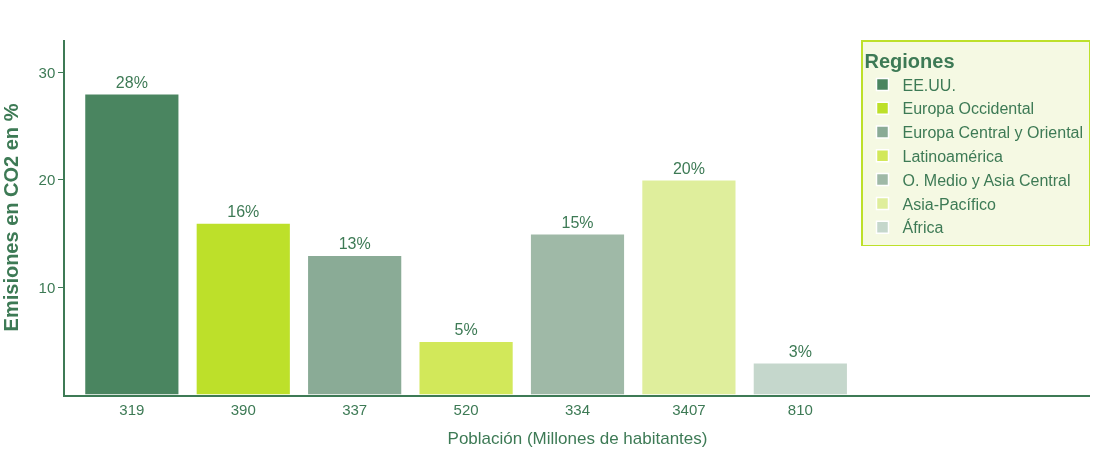 This screenshot has height=455, width=1100. What do you see at coordinates (800, 409) in the screenshot?
I see `x-tick-label: 810` at bounding box center [800, 409].